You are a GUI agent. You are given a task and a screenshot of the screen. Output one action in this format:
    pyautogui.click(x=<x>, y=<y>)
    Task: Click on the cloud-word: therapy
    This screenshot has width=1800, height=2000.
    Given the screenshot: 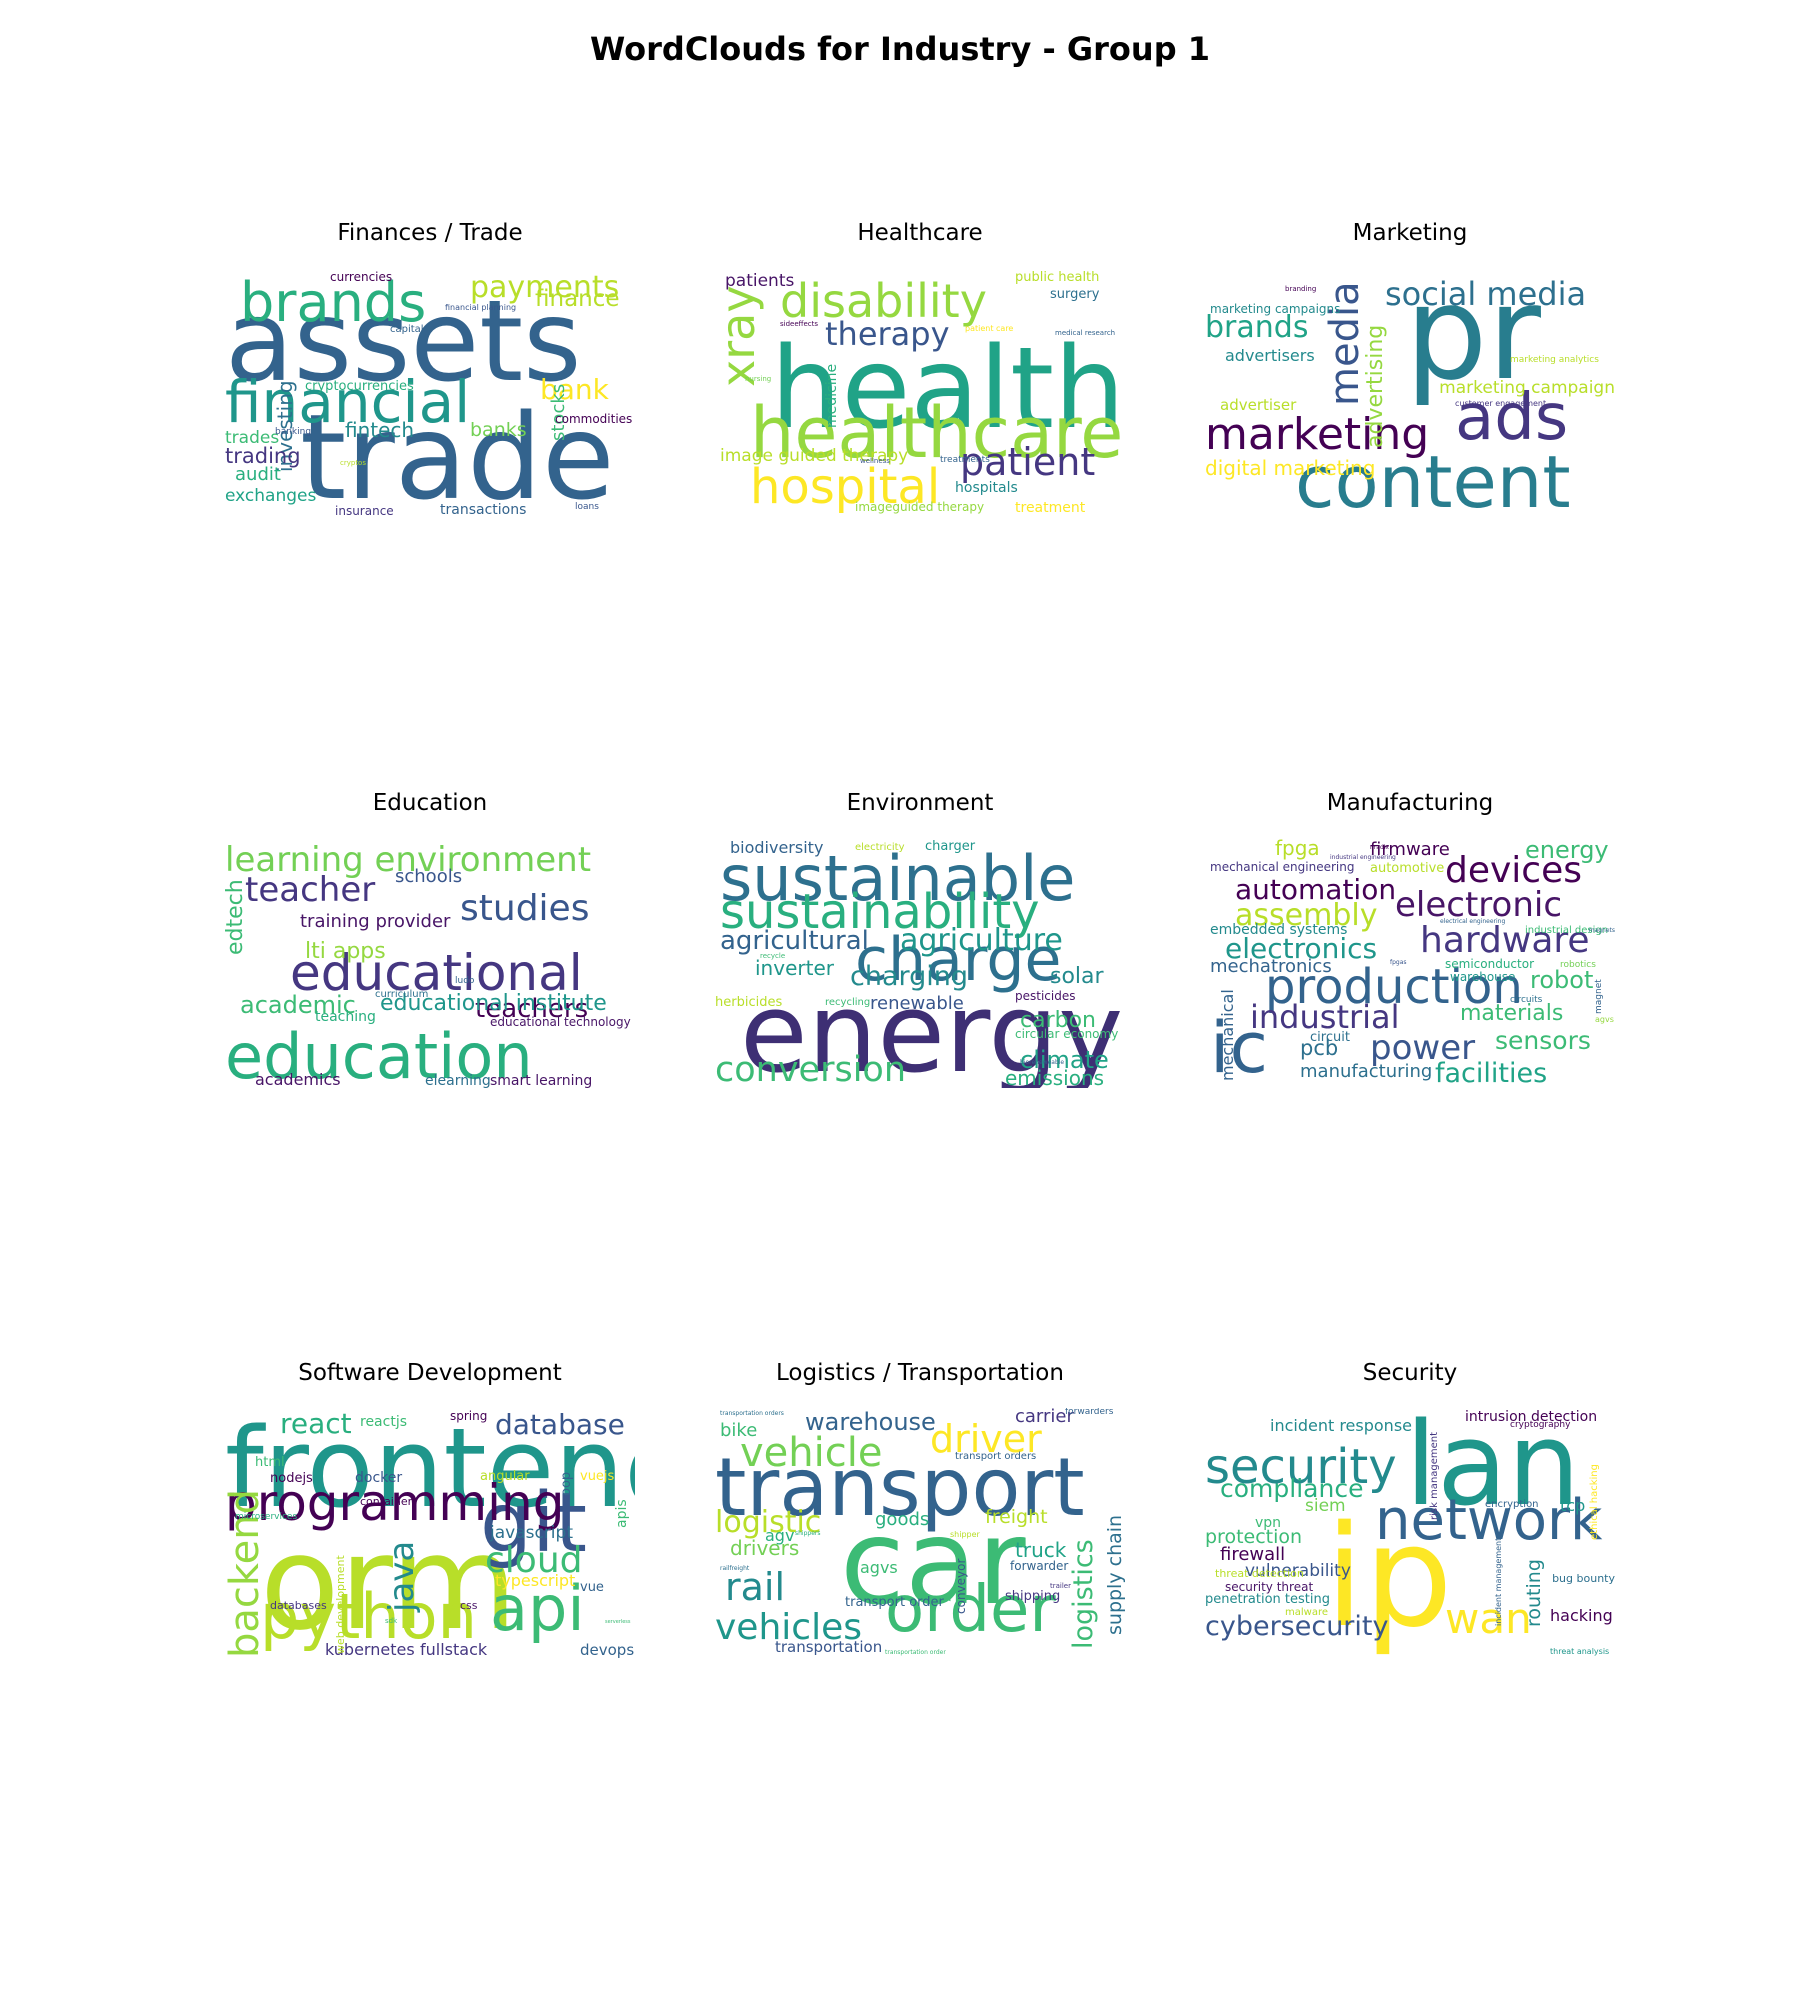 What is the action you would take?
    pyautogui.click(x=887, y=334)
    